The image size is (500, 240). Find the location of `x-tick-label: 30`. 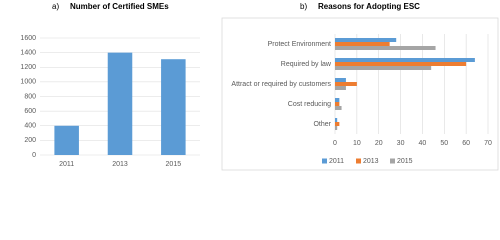

x-tick-label: 30 is located at coordinates (401, 143).